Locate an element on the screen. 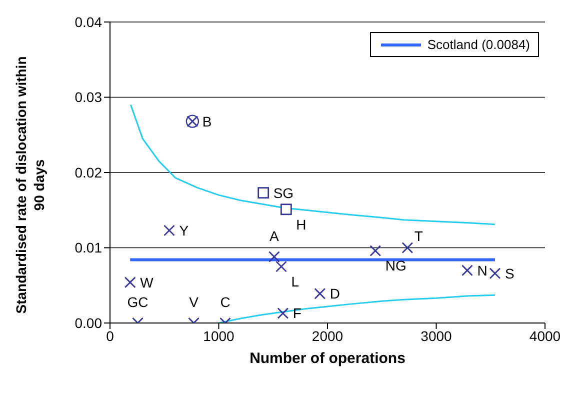 The width and height of the screenshot is (575, 405). annotation: GC is located at coordinates (137, 302).